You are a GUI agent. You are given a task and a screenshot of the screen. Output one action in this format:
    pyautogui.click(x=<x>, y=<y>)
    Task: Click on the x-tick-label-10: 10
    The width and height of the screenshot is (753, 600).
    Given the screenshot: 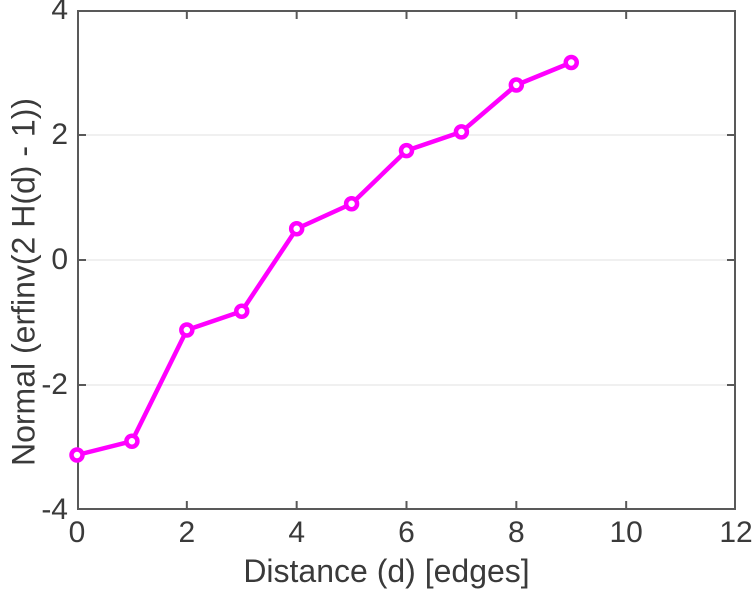 What is the action you would take?
    pyautogui.click(x=626, y=532)
    